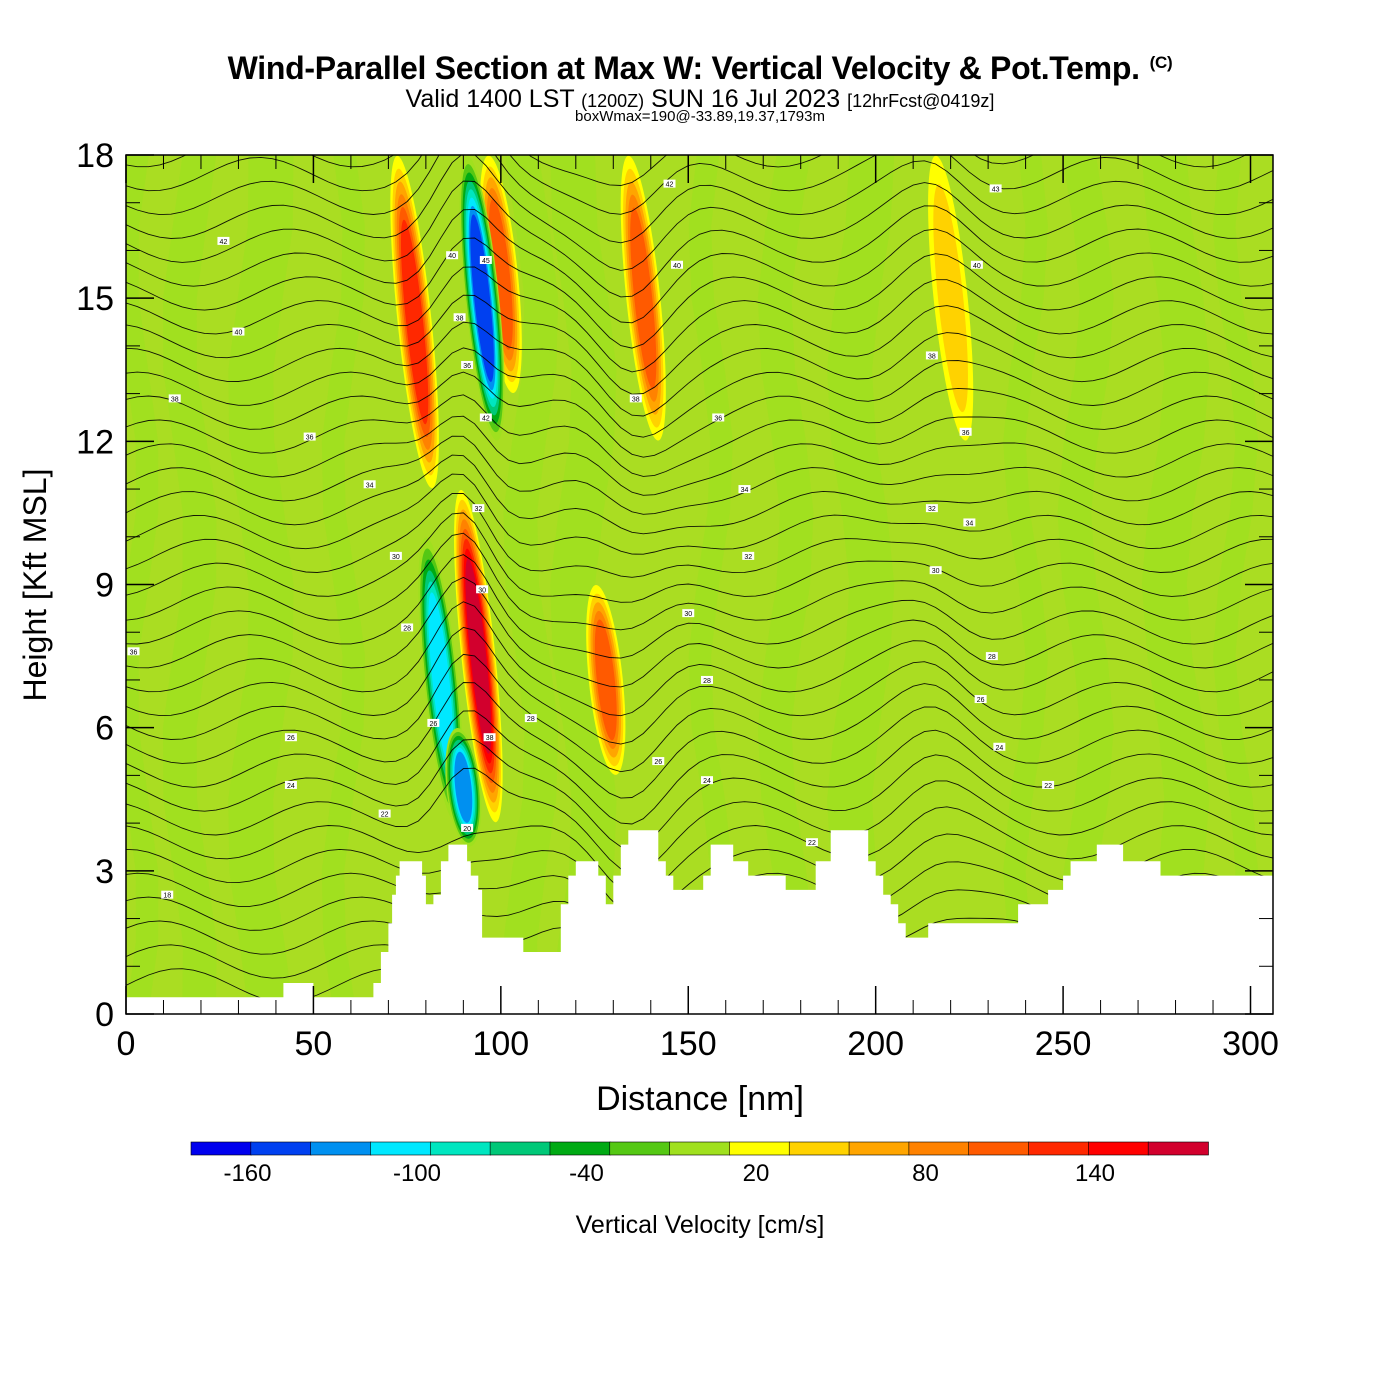 This screenshot has height=1400, width=1400. I want to click on svg-text: 34, so click(969, 523).